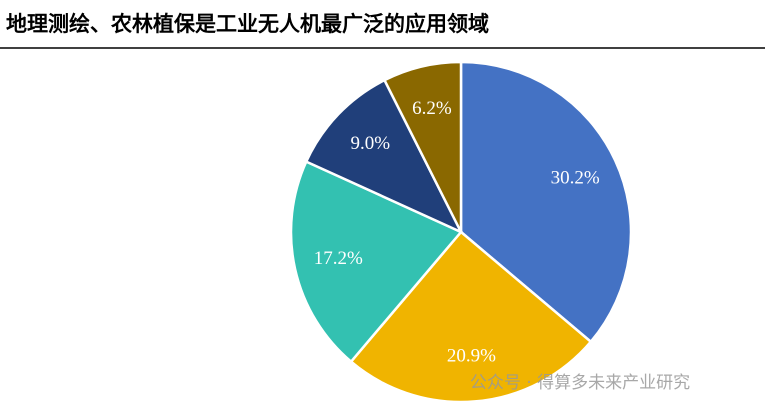  I want to click on chart-title: 地理测绘、农林植保是工业无人机最广泛的应用领域, so click(247, 24).